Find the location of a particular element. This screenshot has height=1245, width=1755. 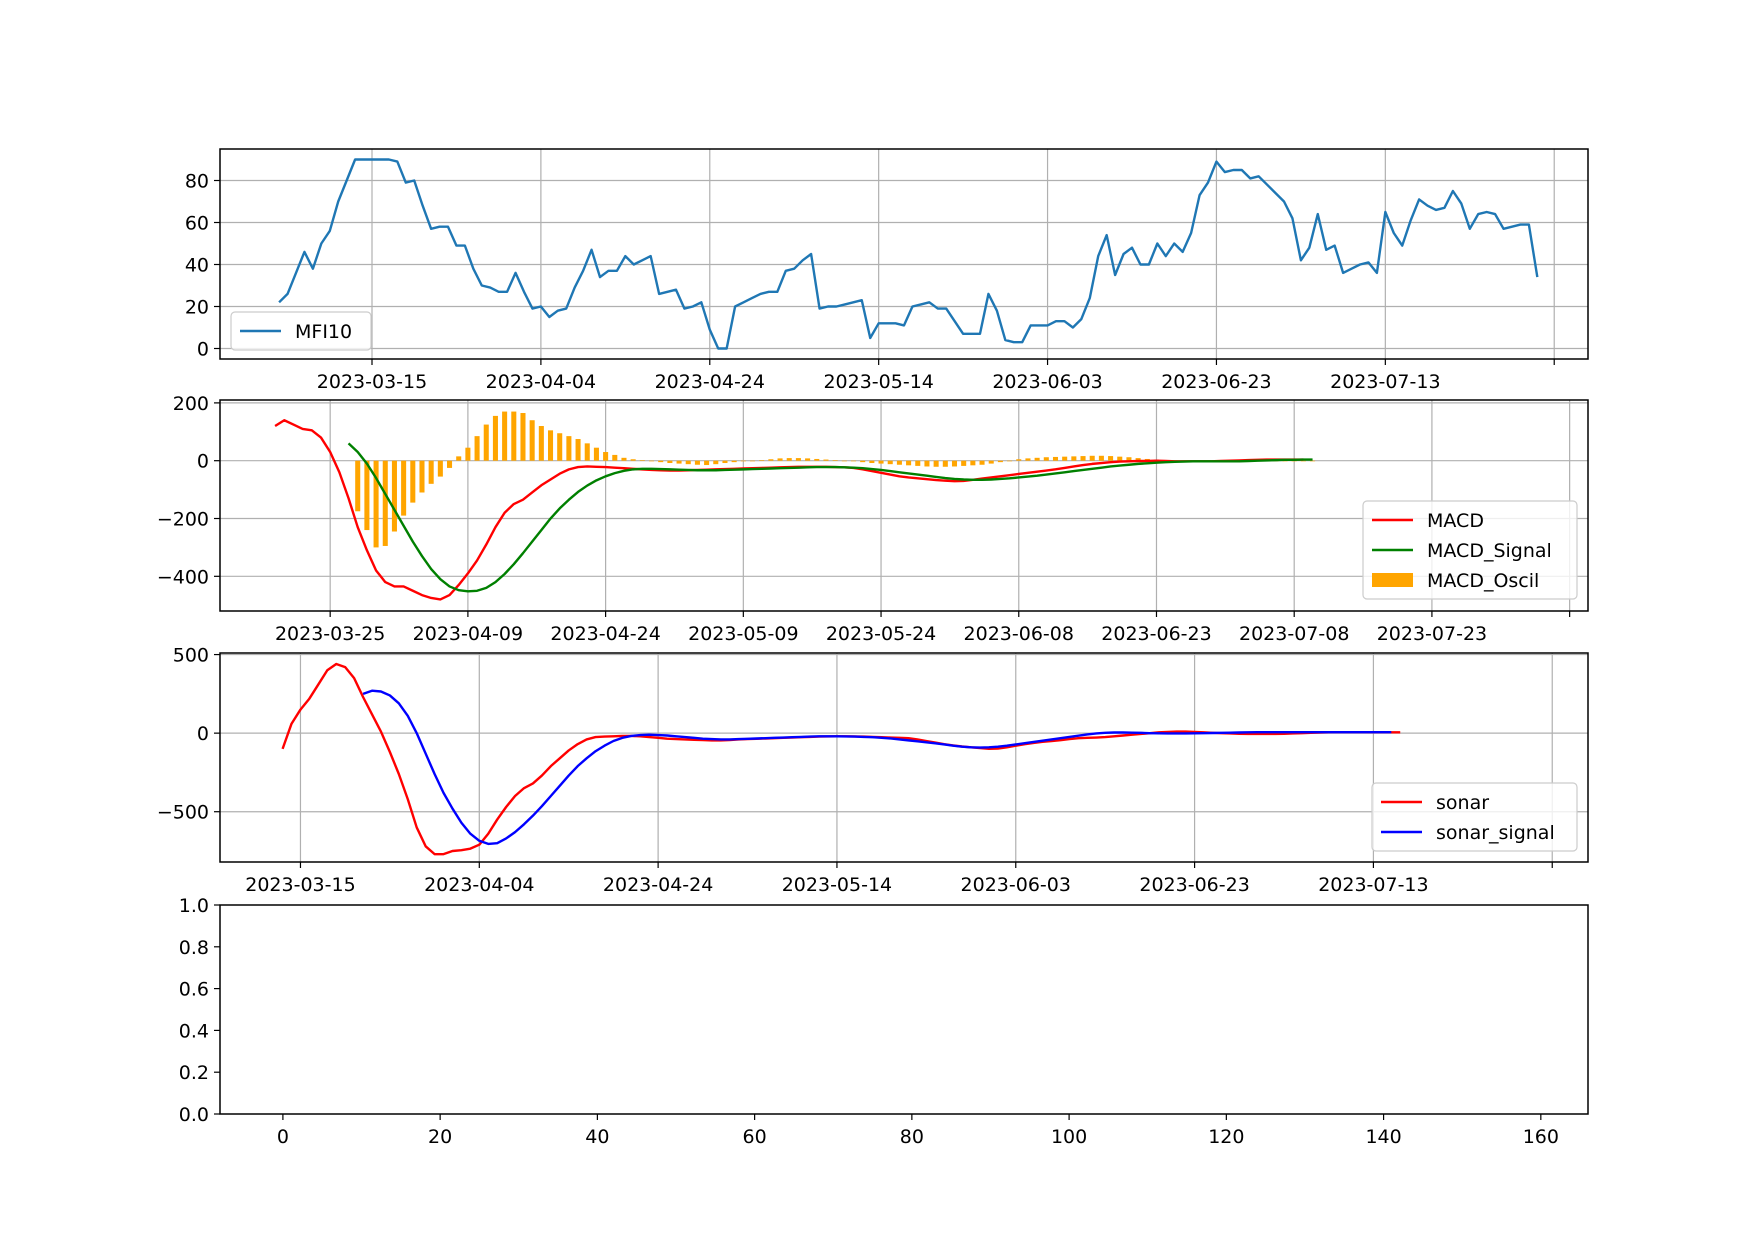

mfi-series-group is located at coordinates (908, 254).